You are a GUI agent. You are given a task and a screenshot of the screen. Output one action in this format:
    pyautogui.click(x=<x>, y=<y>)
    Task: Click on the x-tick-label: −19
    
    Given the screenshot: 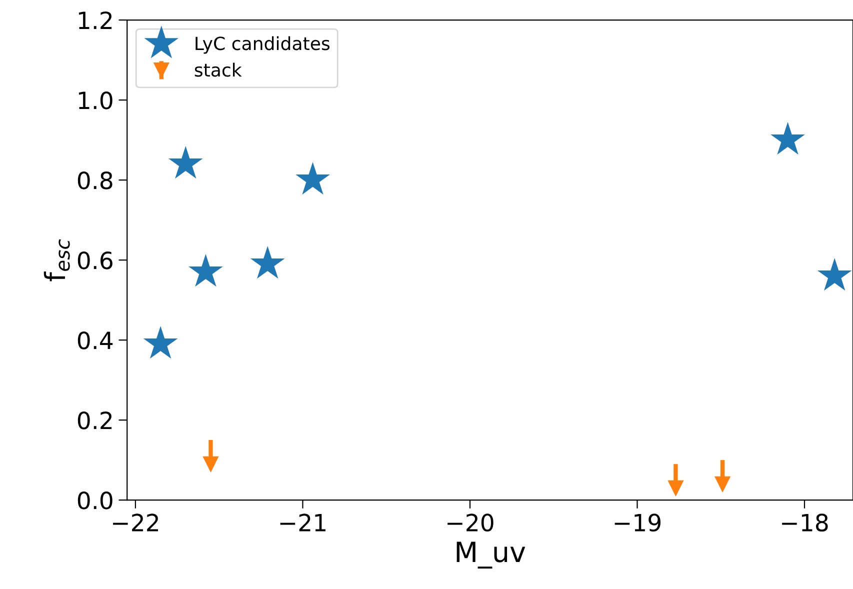 What is the action you would take?
    pyautogui.click(x=637, y=523)
    